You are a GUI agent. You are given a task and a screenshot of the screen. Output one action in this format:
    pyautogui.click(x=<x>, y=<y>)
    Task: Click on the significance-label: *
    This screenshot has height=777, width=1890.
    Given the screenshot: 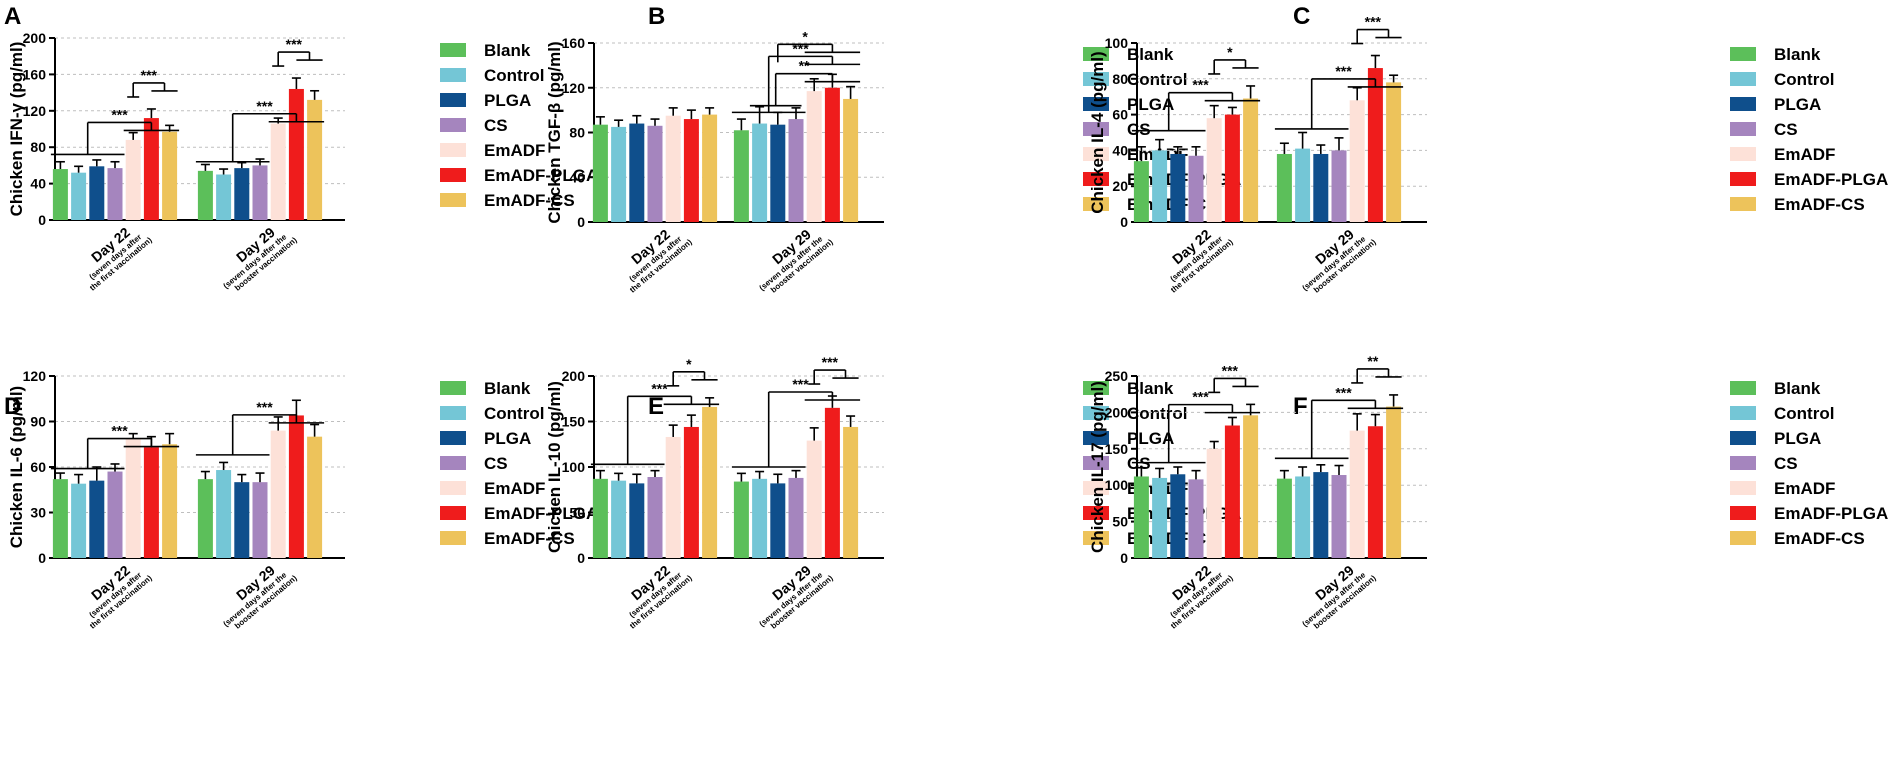 What is the action you would take?
    pyautogui.click(x=805, y=36)
    